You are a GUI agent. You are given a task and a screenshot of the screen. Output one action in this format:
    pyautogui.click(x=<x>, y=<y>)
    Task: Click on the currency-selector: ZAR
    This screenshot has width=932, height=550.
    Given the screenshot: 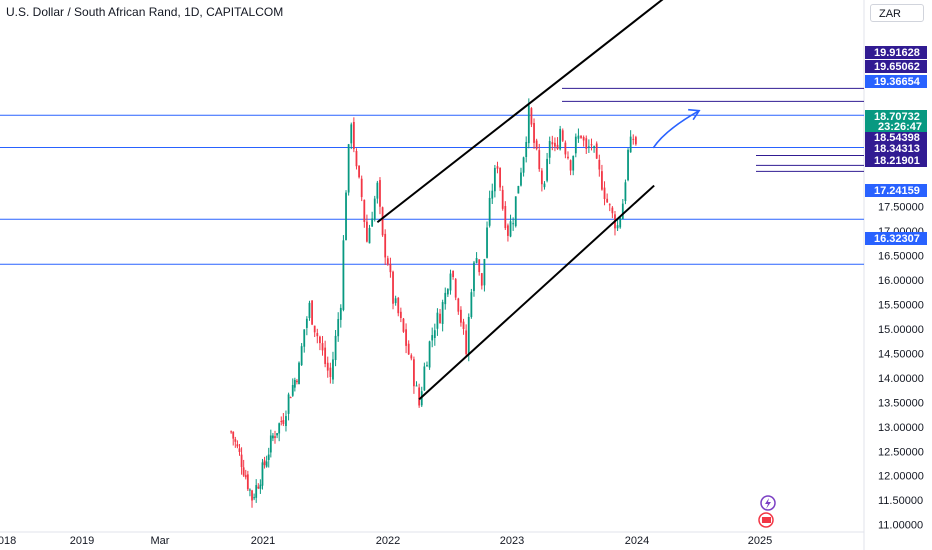 What is the action you would take?
    pyautogui.click(x=897, y=13)
    